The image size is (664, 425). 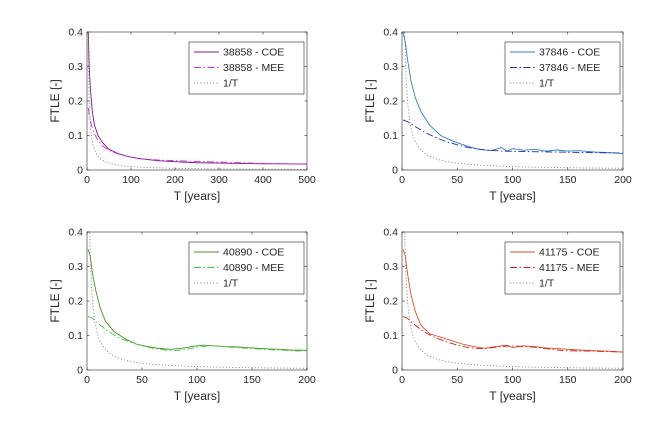 What do you see at coordinates (569, 253) in the screenshot?
I see `legend-label-1: 41175 - COE` at bounding box center [569, 253].